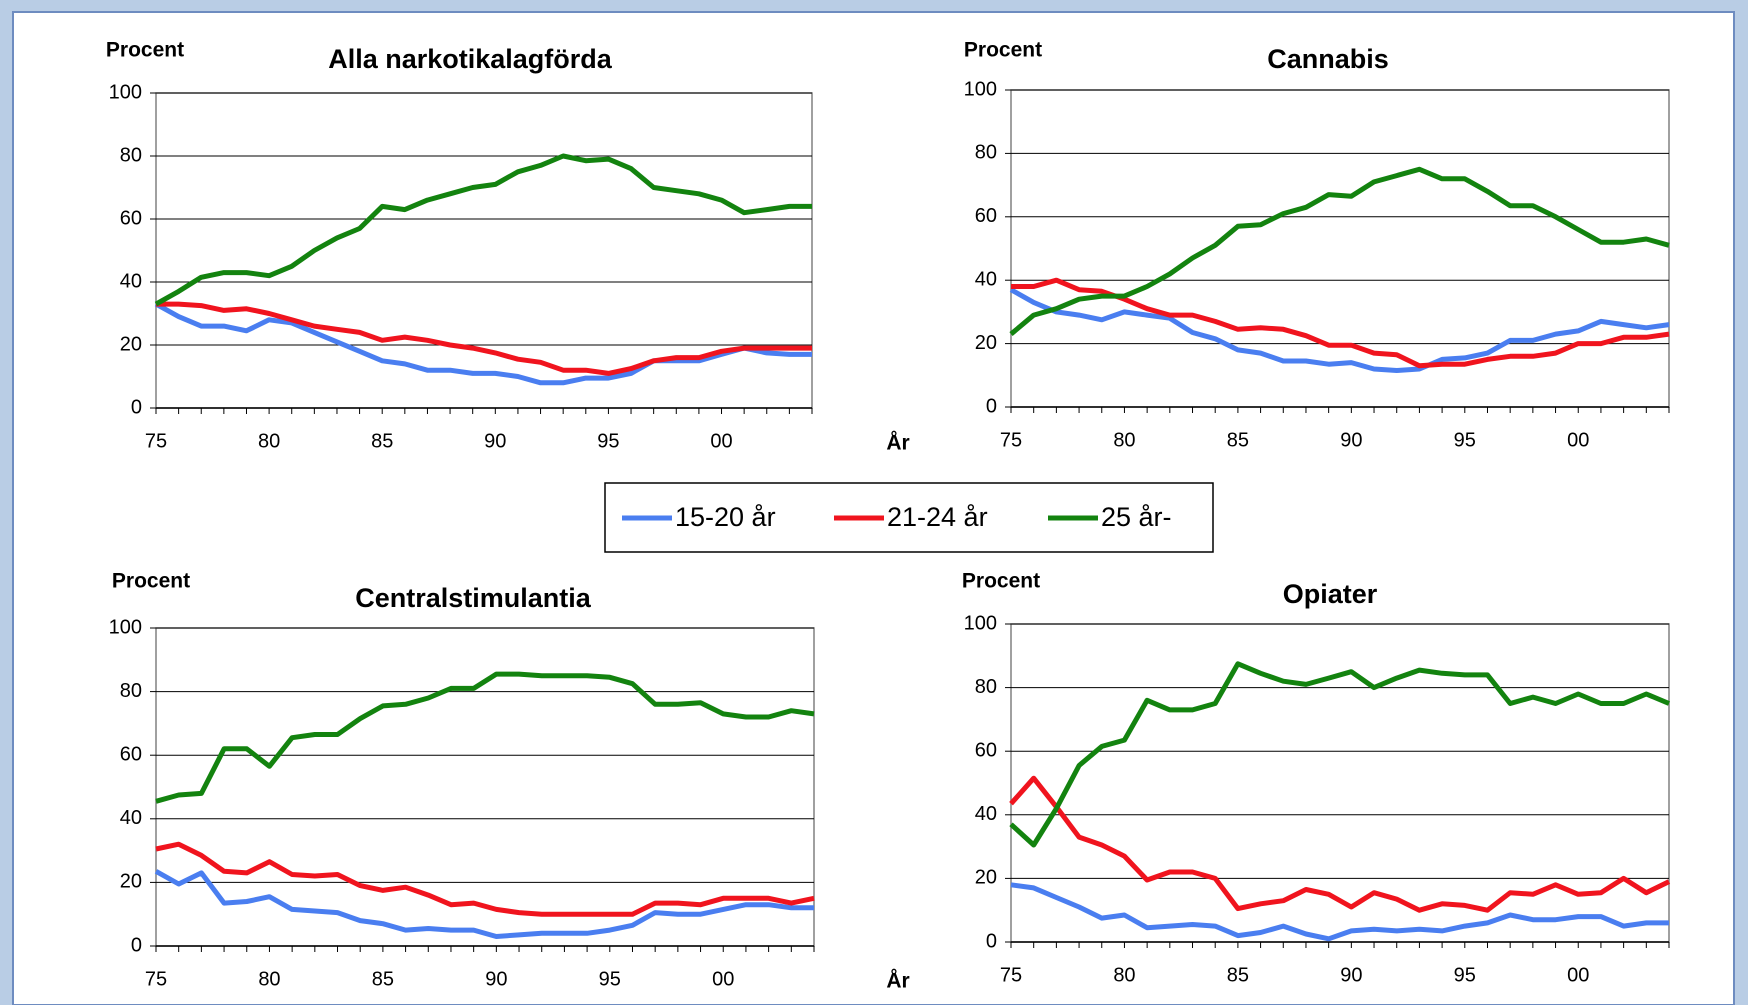 The image size is (1748, 1005). What do you see at coordinates (1136, 517) in the screenshot?
I see `legend-label: 25 år-` at bounding box center [1136, 517].